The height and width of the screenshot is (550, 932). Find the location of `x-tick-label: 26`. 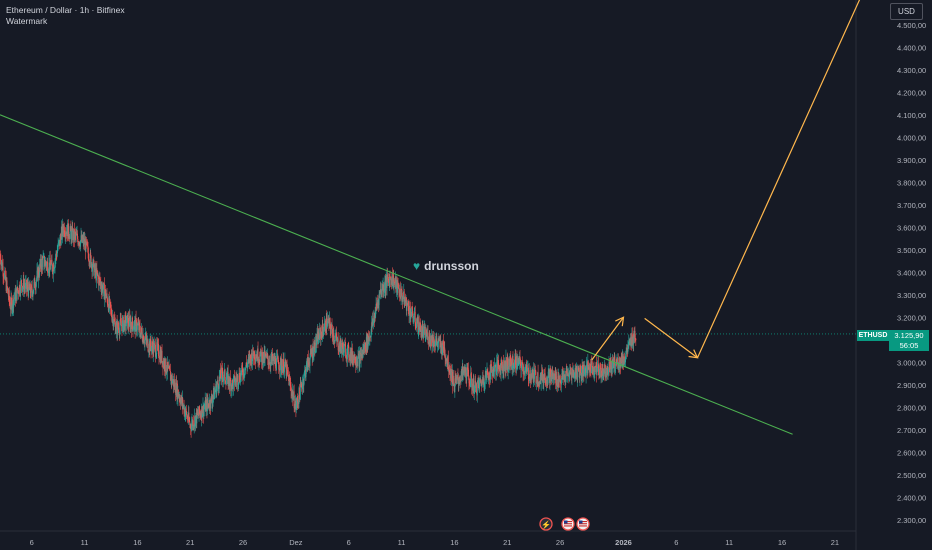

x-tick-label: 26 is located at coordinates (560, 542).